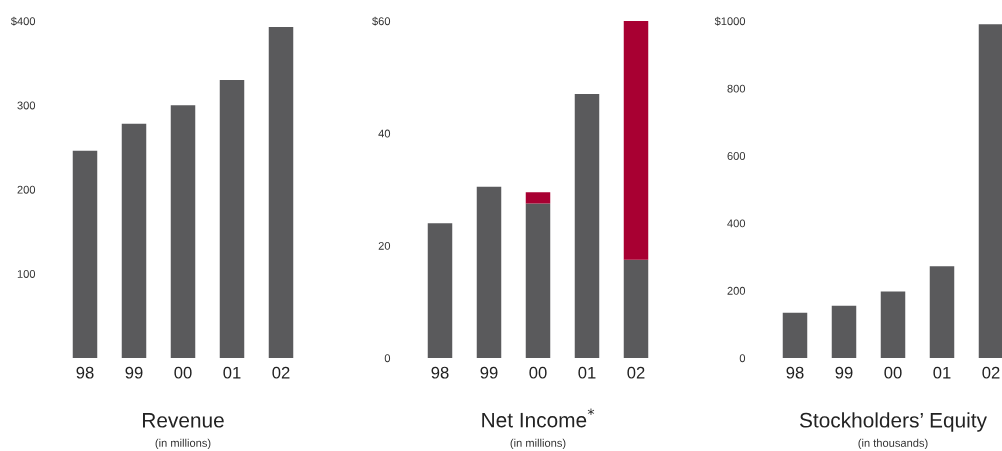 Image resolution: width=1002 pixels, height=451 pixels. Describe the element at coordinates (384, 133) in the screenshot. I see `y-tick-label: 40` at that location.